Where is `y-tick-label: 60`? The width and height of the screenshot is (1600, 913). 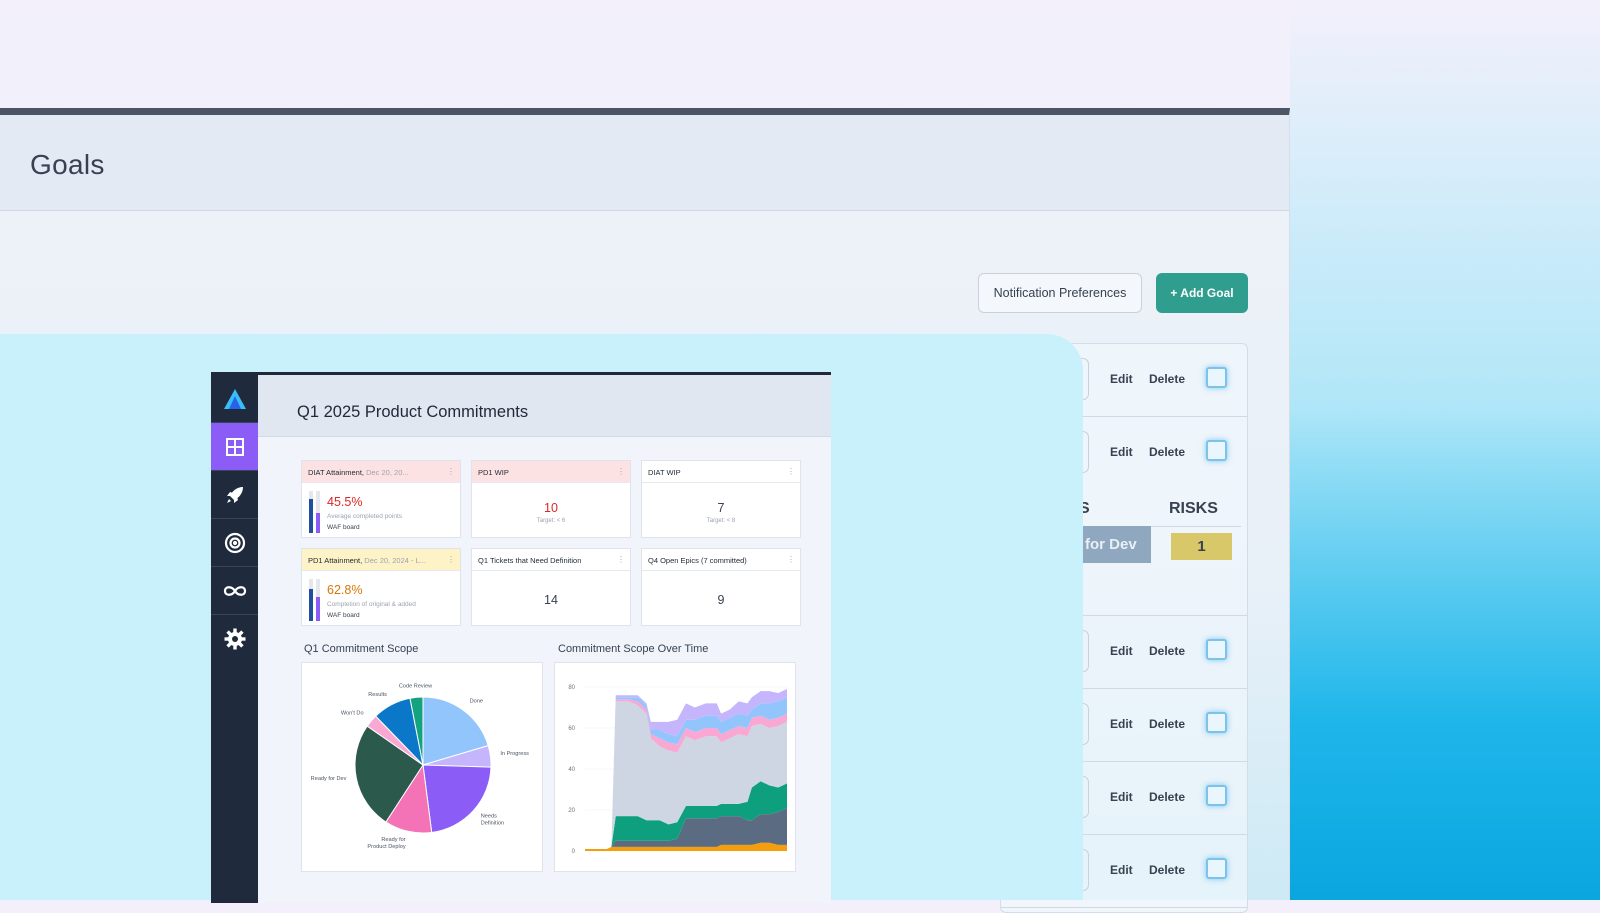
y-tick-label: 60 is located at coordinates (571, 729).